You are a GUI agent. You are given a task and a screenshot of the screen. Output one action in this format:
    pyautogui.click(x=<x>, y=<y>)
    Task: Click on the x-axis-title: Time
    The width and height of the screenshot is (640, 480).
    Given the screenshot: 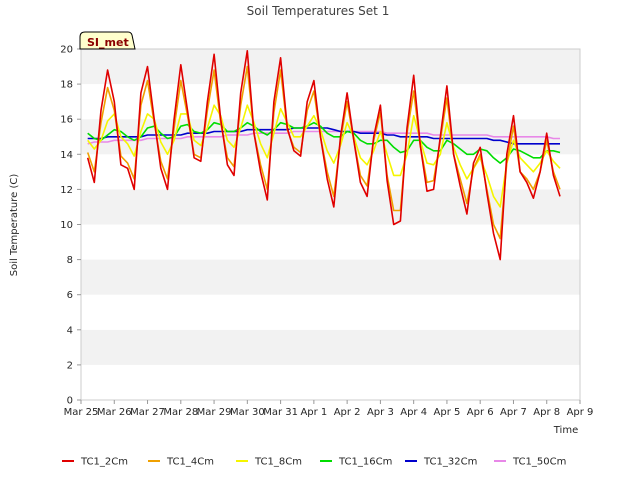 What is the action you would take?
    pyautogui.click(x=565, y=430)
    